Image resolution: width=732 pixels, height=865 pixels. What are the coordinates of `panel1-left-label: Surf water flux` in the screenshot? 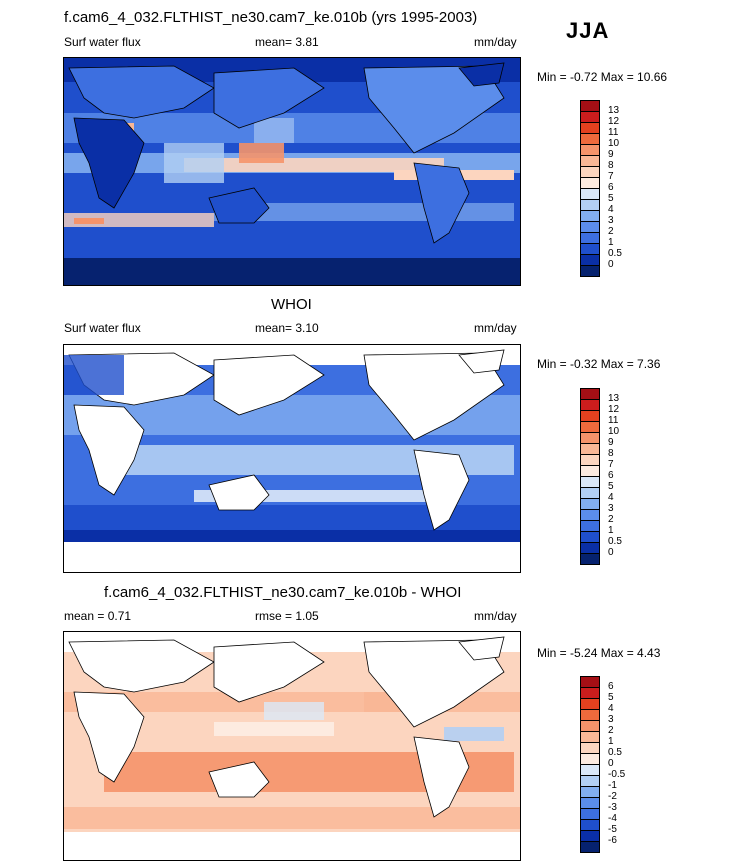 It's located at (102, 42).